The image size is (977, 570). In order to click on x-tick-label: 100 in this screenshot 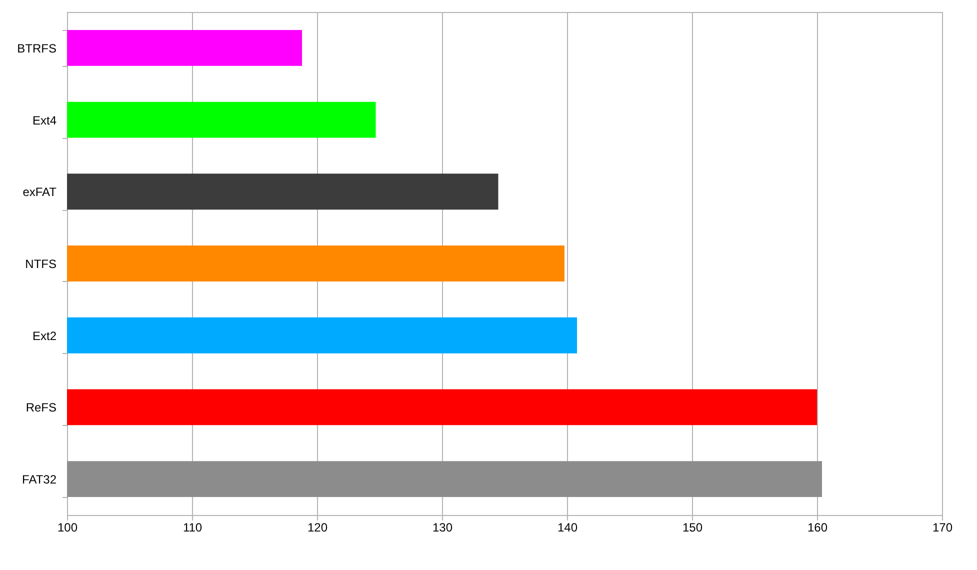, I will do `click(67, 527)`.